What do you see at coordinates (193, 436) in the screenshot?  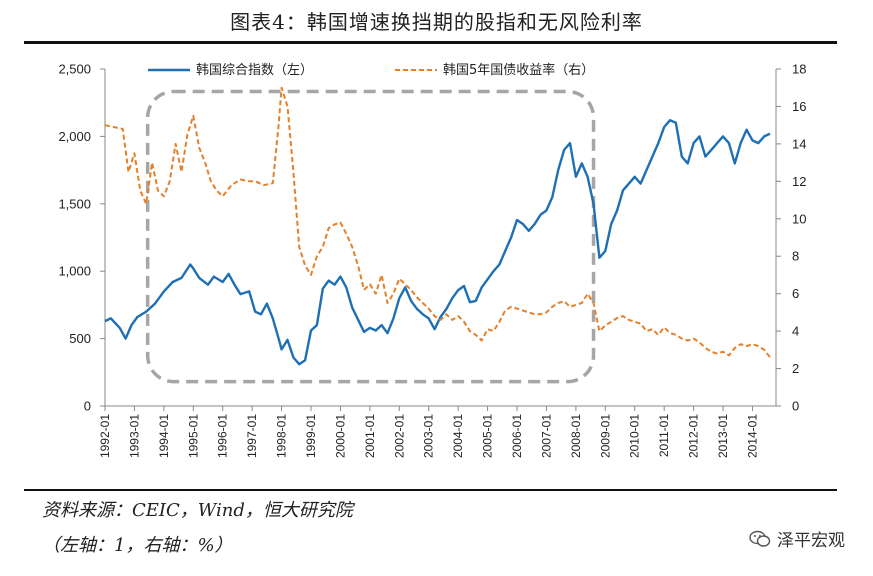 I see `x-tick-label: 1995-01` at bounding box center [193, 436].